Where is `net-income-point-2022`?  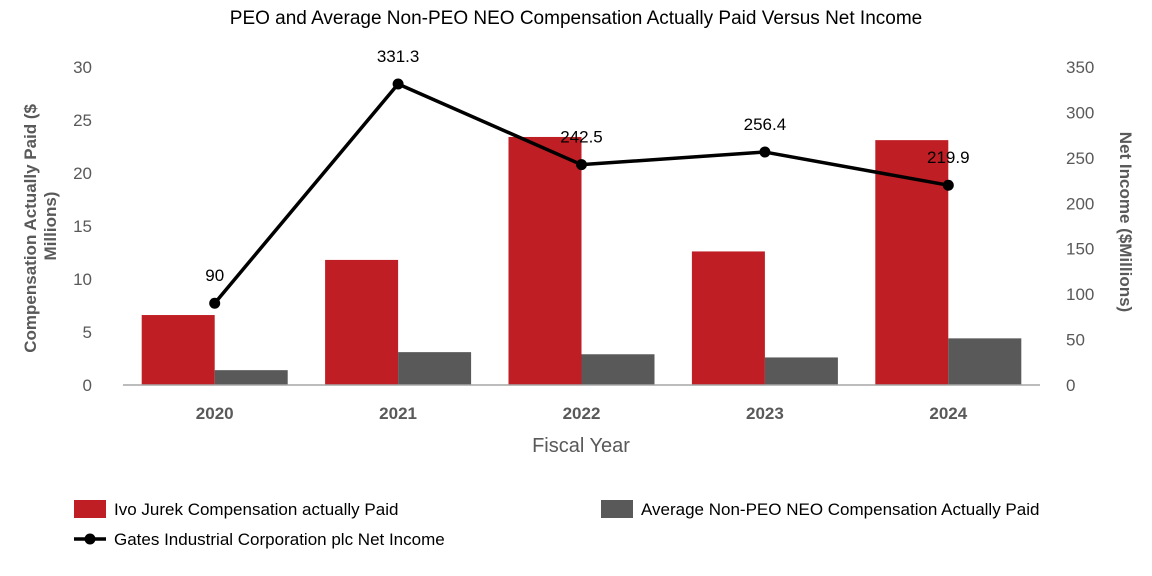
net-income-point-2022 is located at coordinates (581, 165).